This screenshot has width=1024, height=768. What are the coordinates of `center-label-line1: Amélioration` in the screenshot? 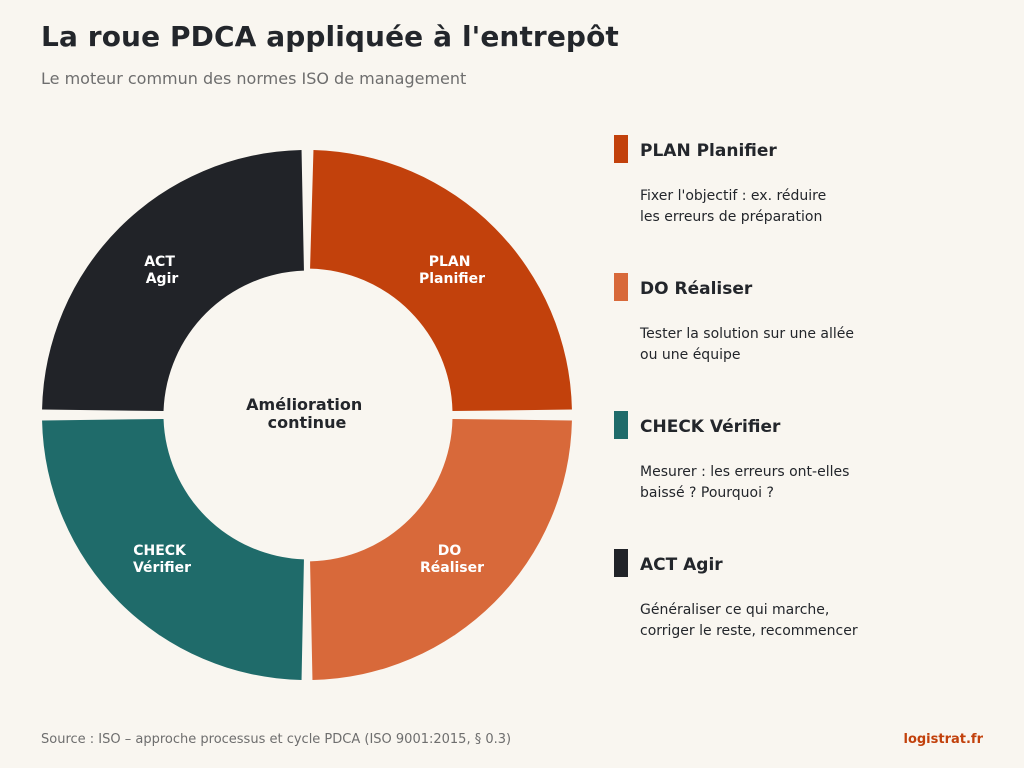 It's located at (304, 404).